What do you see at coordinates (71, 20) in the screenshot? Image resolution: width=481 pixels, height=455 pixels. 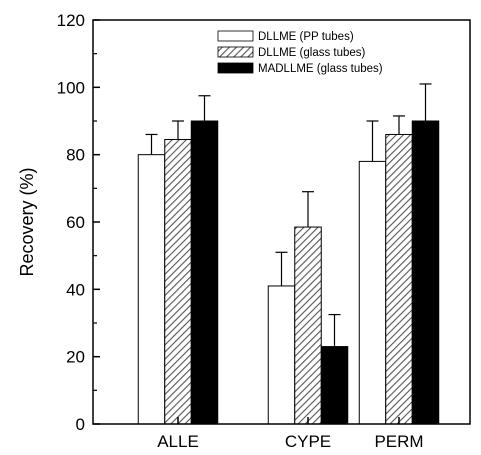 I see `y-tick-label: 120` at bounding box center [71, 20].